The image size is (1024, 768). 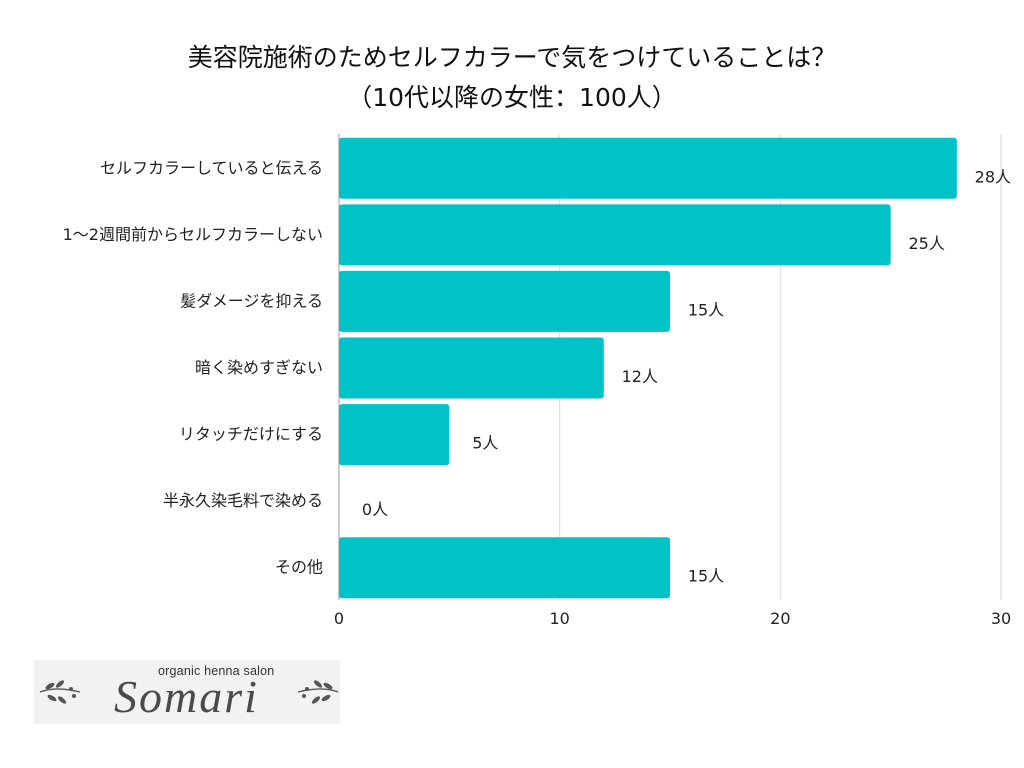 I want to click on category-label: 暗く染めすぎない, so click(x=259, y=367).